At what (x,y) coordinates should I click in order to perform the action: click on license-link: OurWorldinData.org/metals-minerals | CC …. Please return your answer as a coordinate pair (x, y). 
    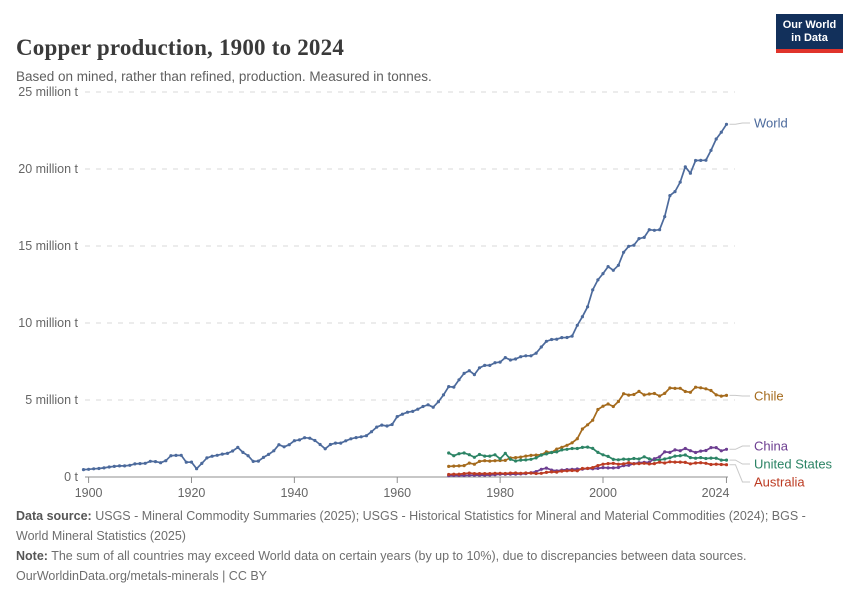
    Looking at the image, I should click on (142, 576).